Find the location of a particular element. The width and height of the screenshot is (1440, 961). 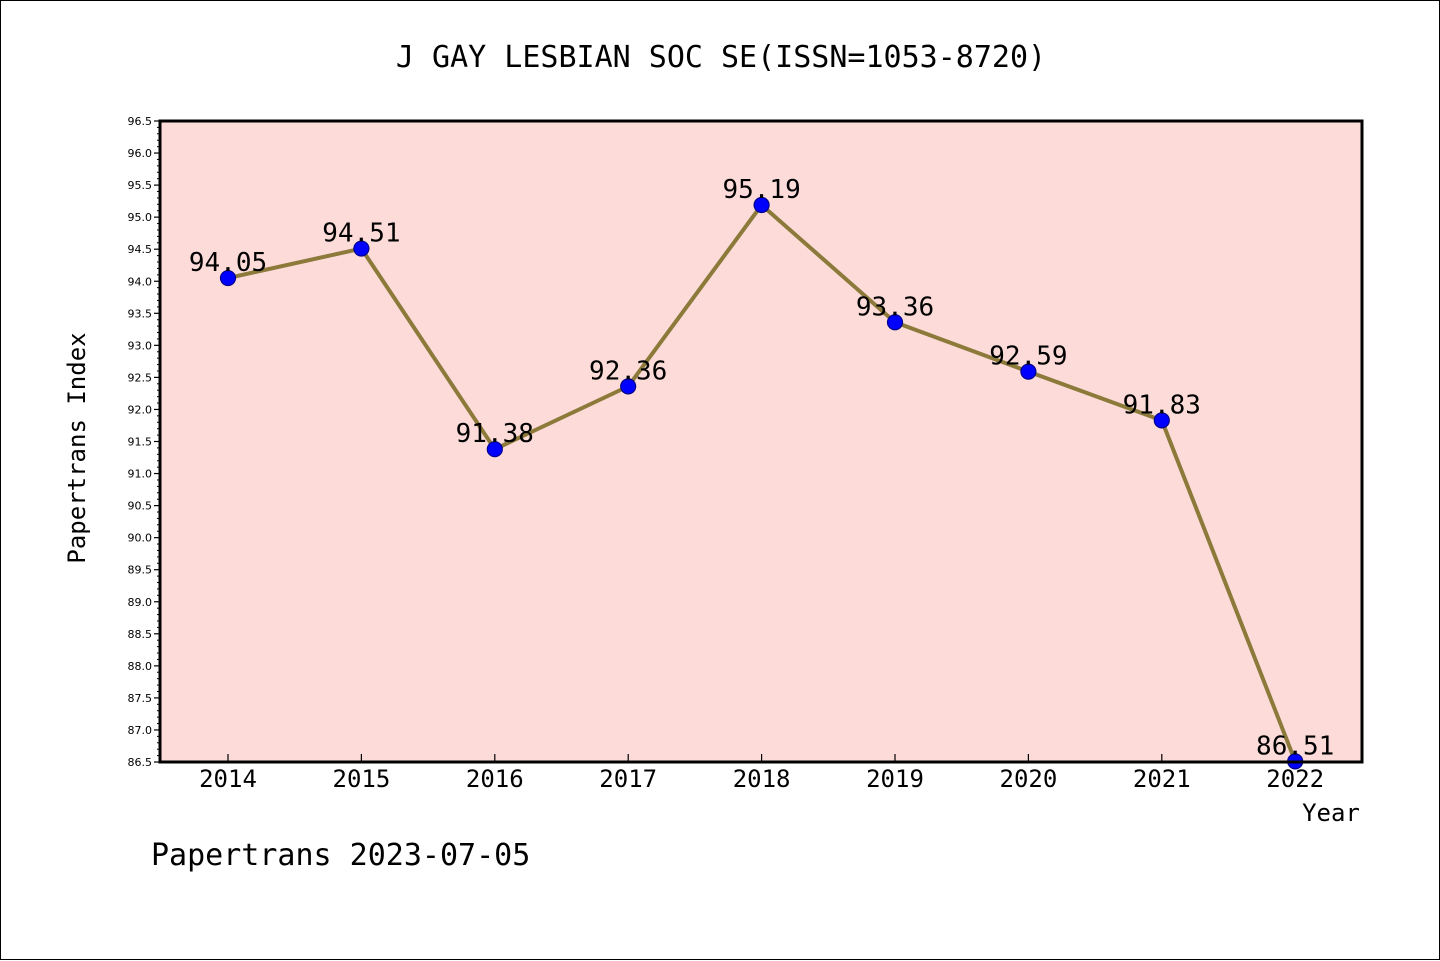

x-tick-label: 2020 is located at coordinates (1029, 779).